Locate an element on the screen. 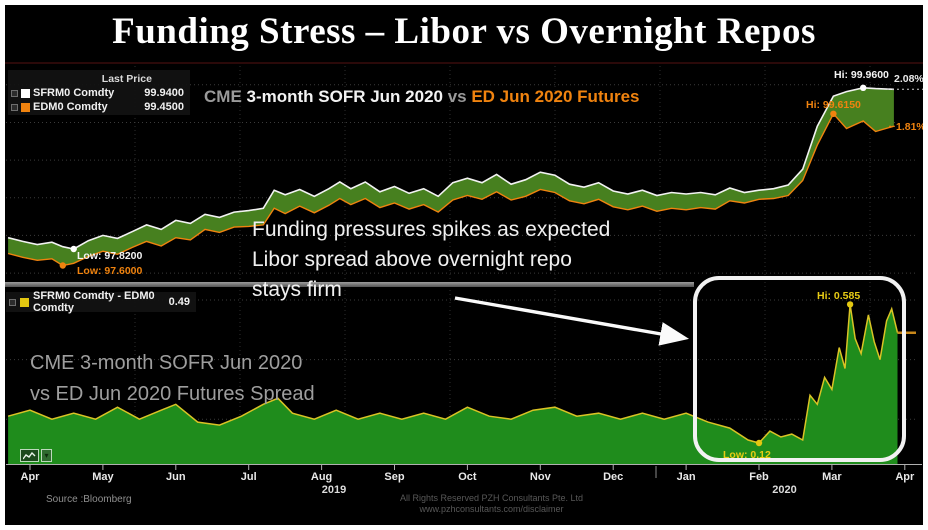 The image size is (928, 530). annotation-line: Libor spread above overnight repo is located at coordinates (412, 259).